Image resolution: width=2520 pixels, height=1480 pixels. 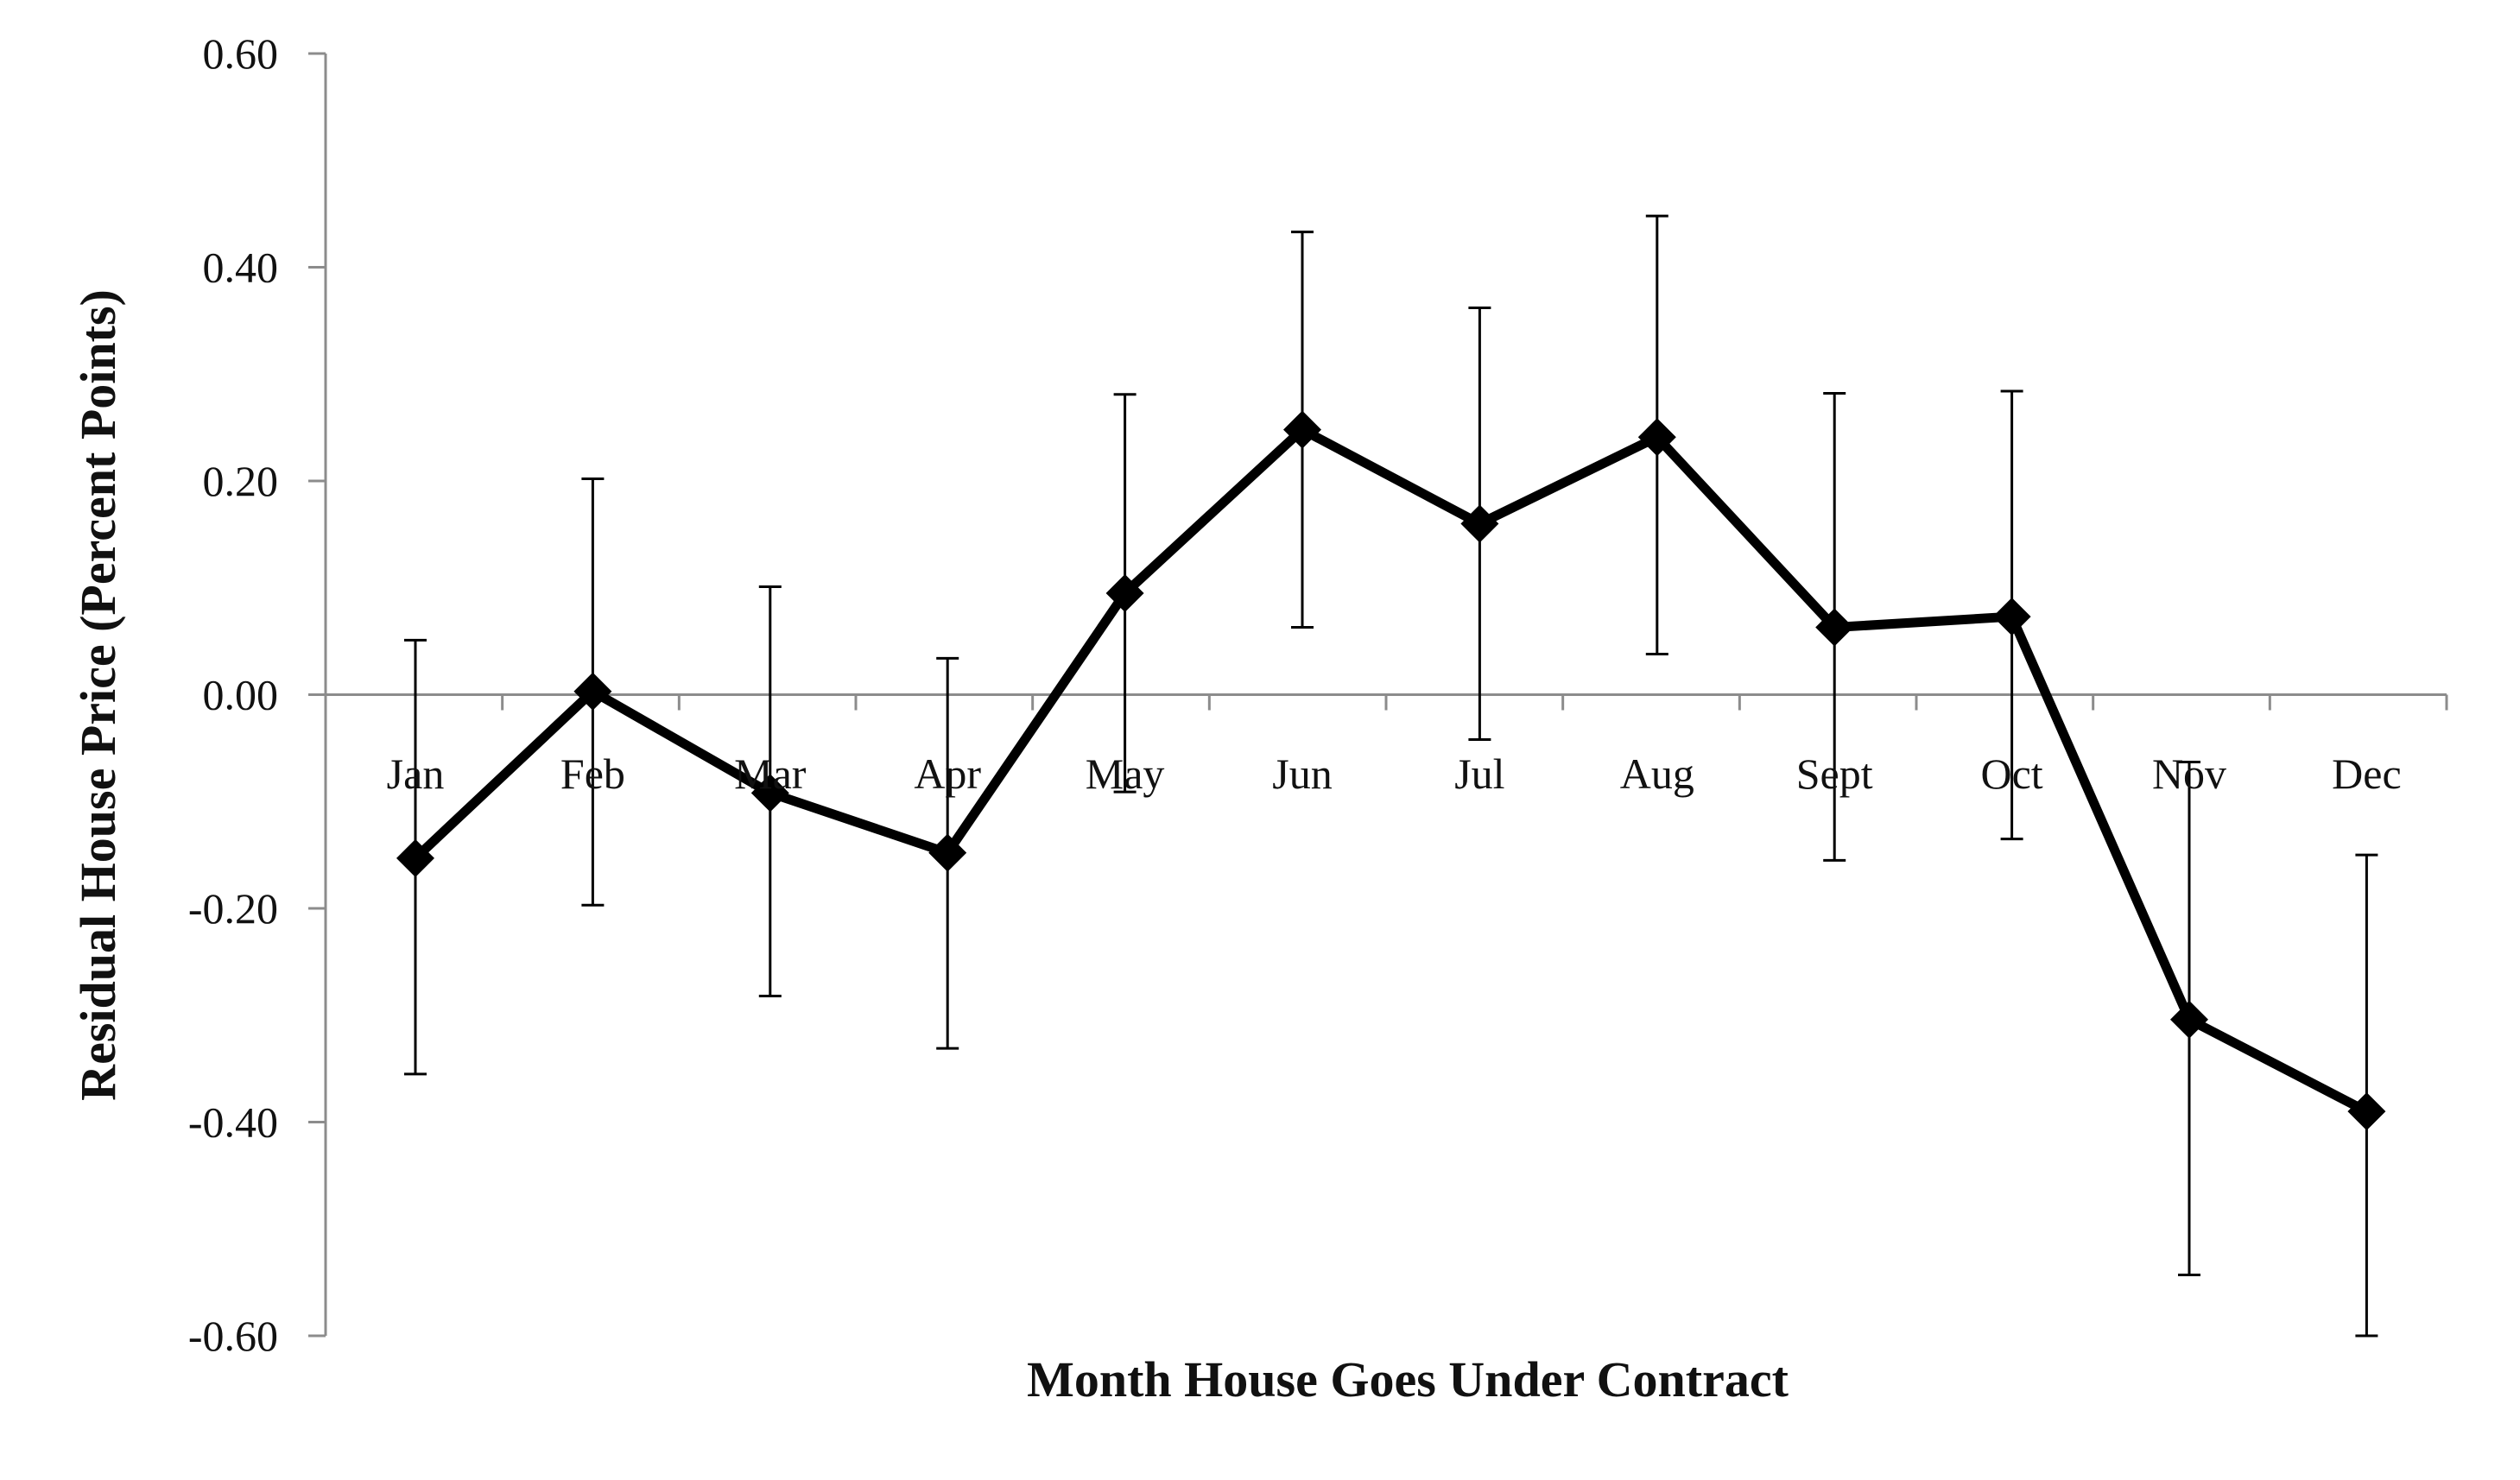 What do you see at coordinates (241, 268) in the screenshot?
I see `y-tick-label: 0.40` at bounding box center [241, 268].